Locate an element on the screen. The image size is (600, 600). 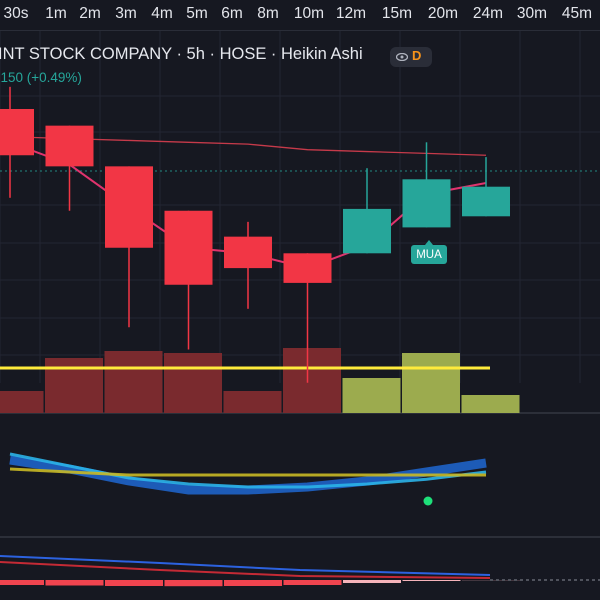
signal-dot is located at coordinates (428, 501).